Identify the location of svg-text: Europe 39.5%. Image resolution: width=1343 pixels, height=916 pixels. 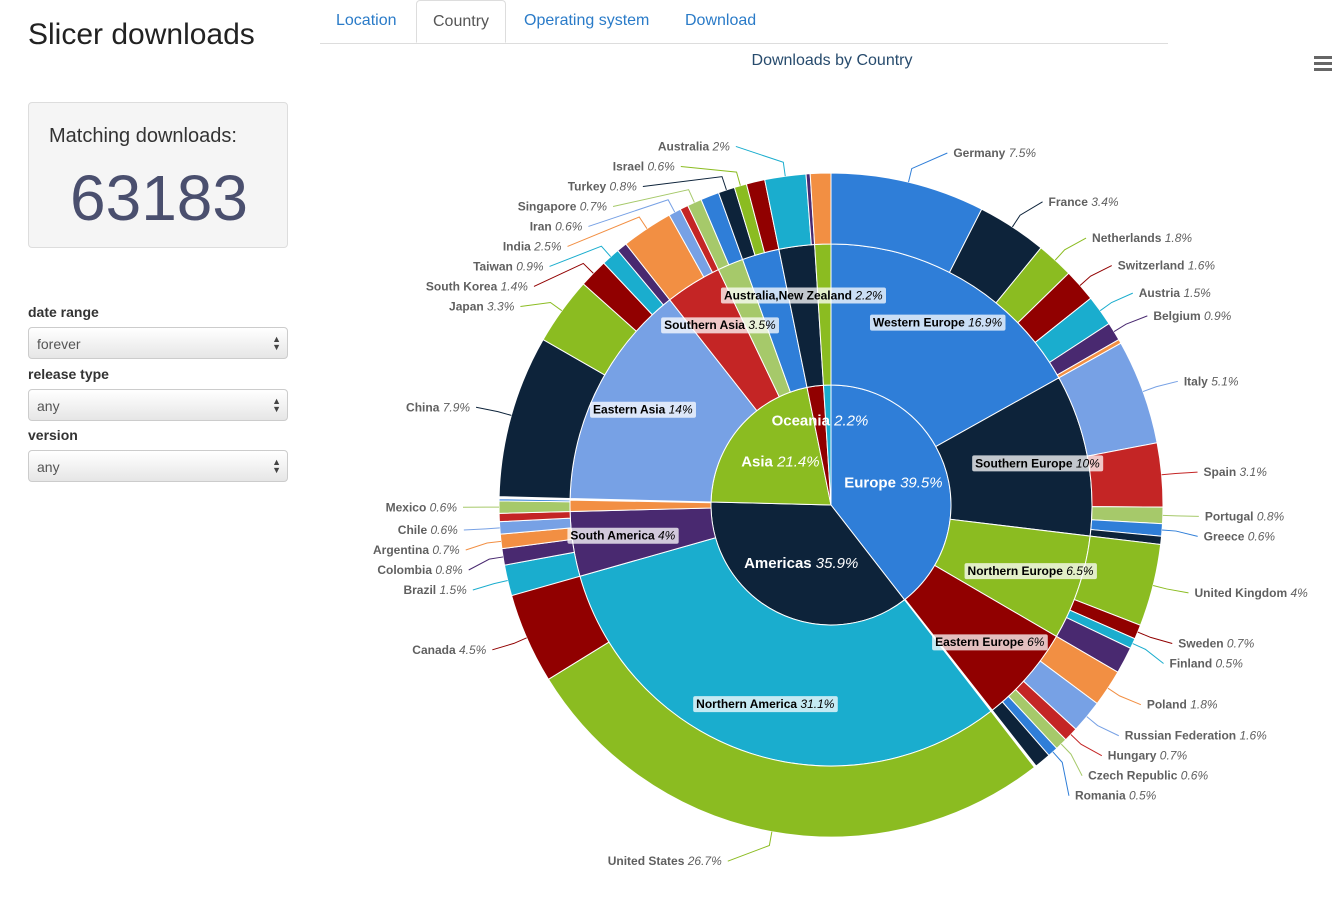
(893, 483).